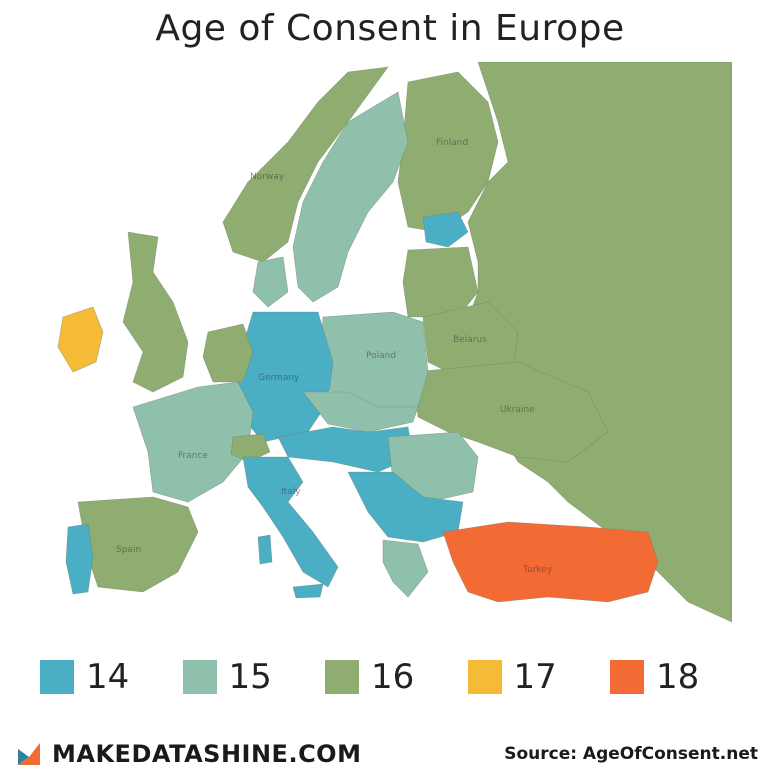  I want to click on region-estonia, so click(445, 229).